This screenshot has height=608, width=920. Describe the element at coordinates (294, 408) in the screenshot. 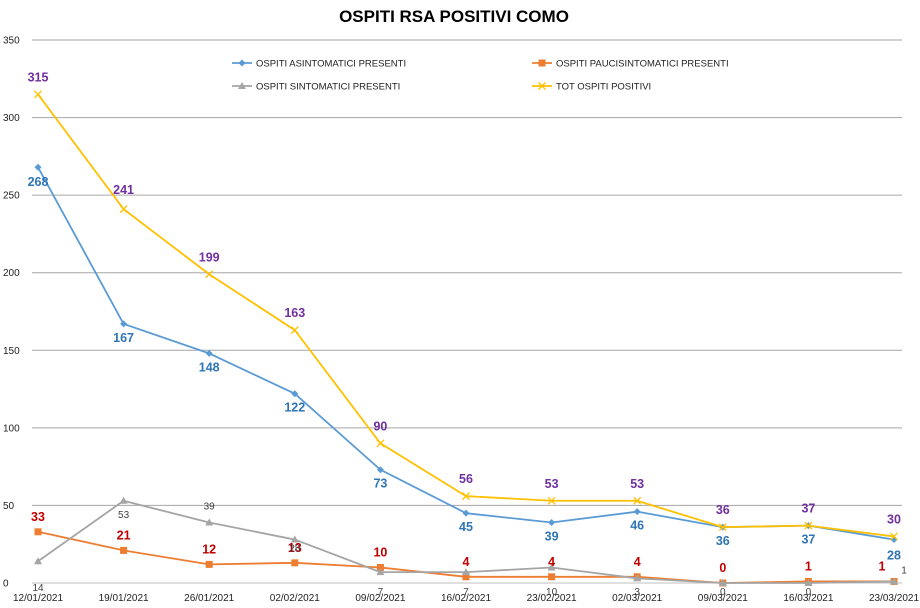

I see `data-label: 122` at that location.